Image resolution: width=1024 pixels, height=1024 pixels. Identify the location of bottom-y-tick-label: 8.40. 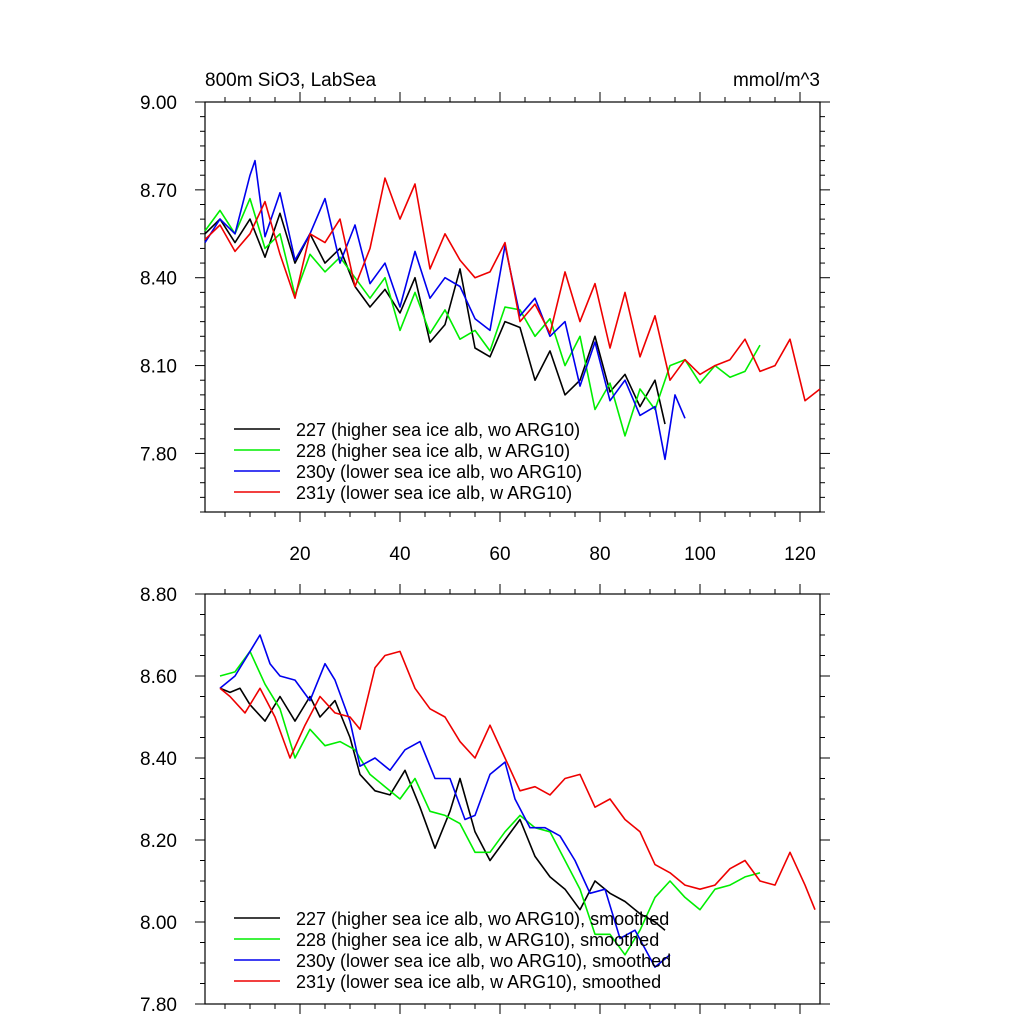
(158, 759).